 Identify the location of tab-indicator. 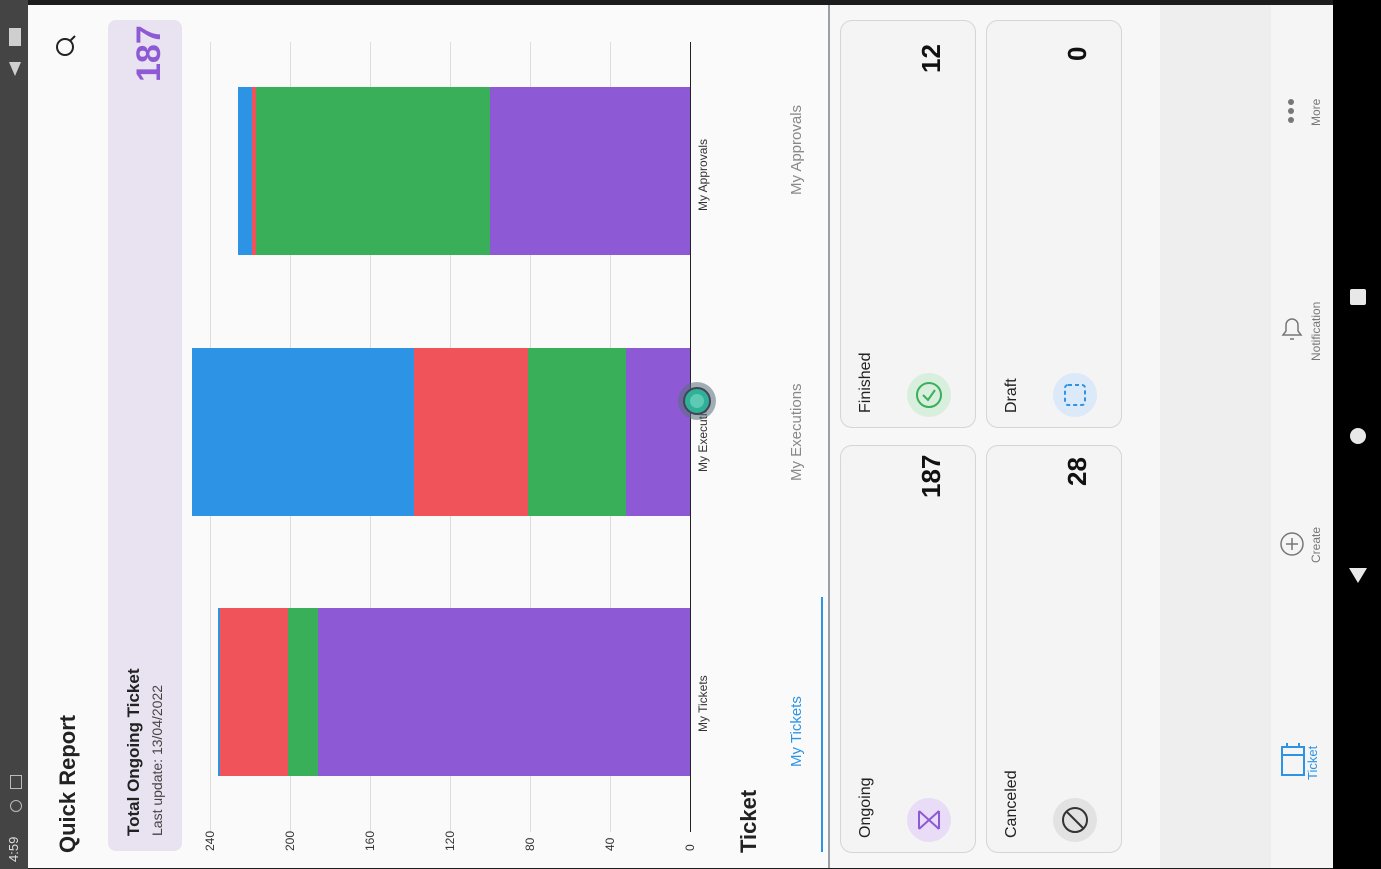
(822, 724).